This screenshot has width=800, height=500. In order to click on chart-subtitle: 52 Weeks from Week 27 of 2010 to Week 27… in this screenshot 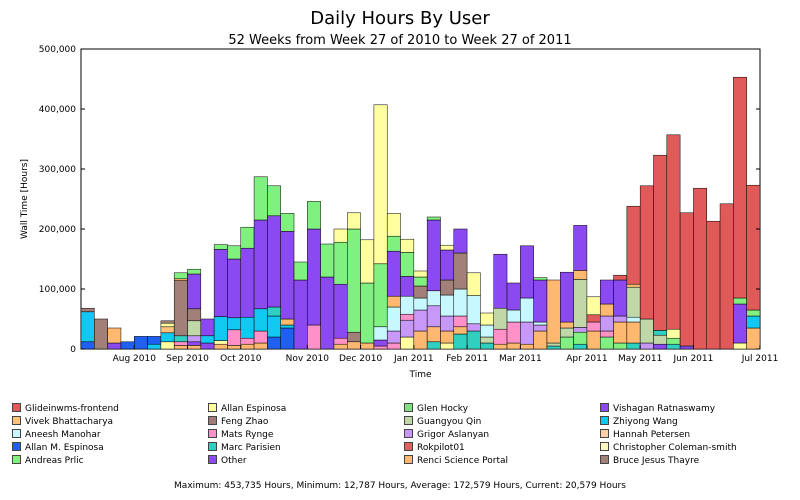, I will do `click(400, 40)`.